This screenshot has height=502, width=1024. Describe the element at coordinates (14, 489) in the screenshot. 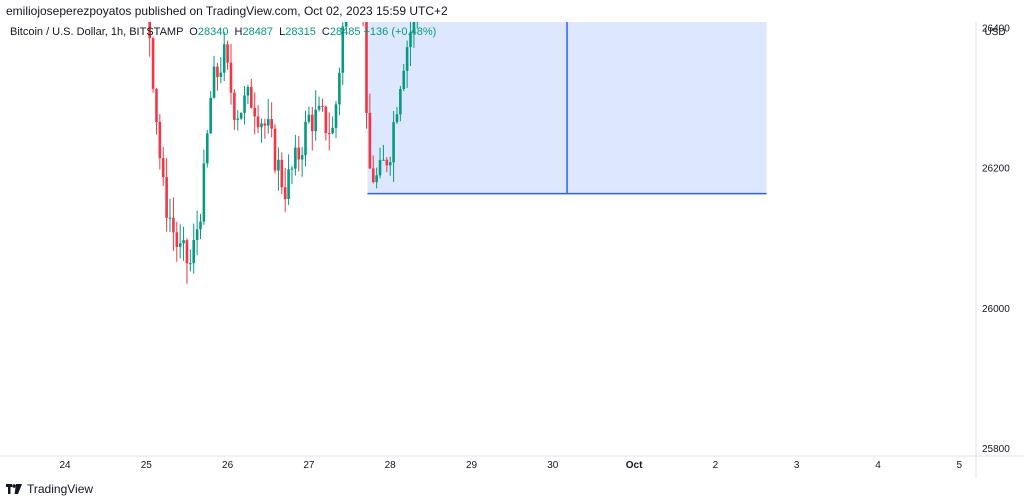

I see `tradingview-logo-icon` at that location.